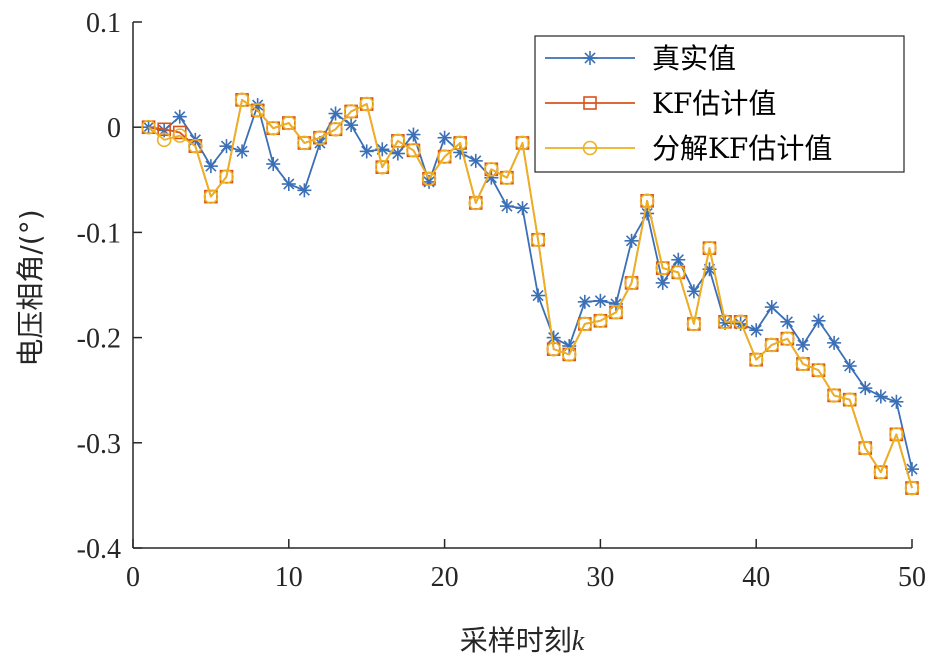 The height and width of the screenshot is (666, 948). I want to click on legend-label: 分解KF估计值, so click(742, 148).